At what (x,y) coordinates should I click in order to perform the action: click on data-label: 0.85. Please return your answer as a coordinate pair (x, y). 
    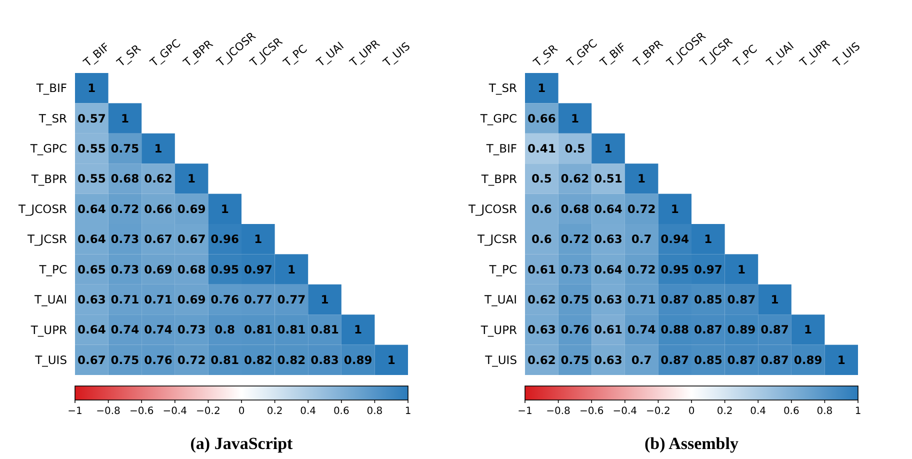
    Looking at the image, I should click on (708, 299).